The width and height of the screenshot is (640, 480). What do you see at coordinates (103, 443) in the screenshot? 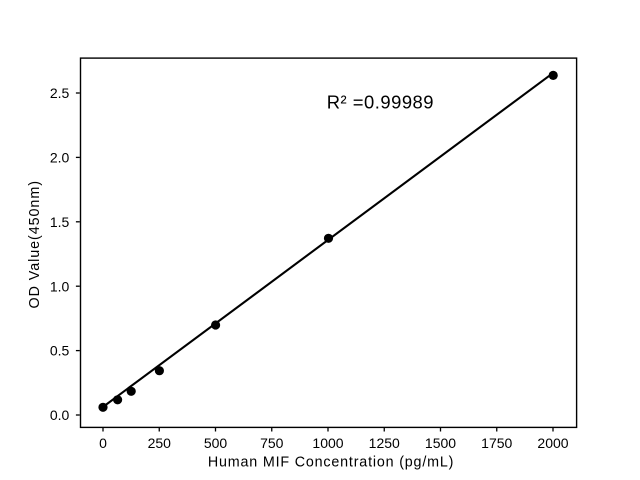
I see `svg-text: 0` at bounding box center [103, 443].